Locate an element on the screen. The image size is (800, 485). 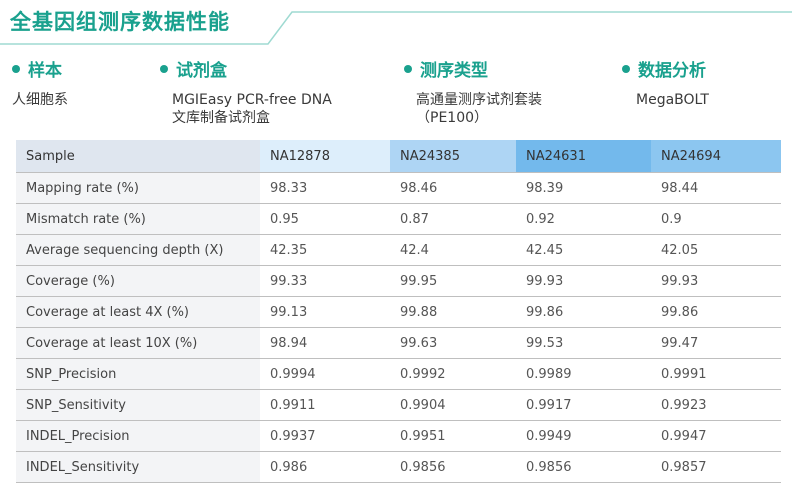
cell-value: 0.9923 is located at coordinates (684, 405).